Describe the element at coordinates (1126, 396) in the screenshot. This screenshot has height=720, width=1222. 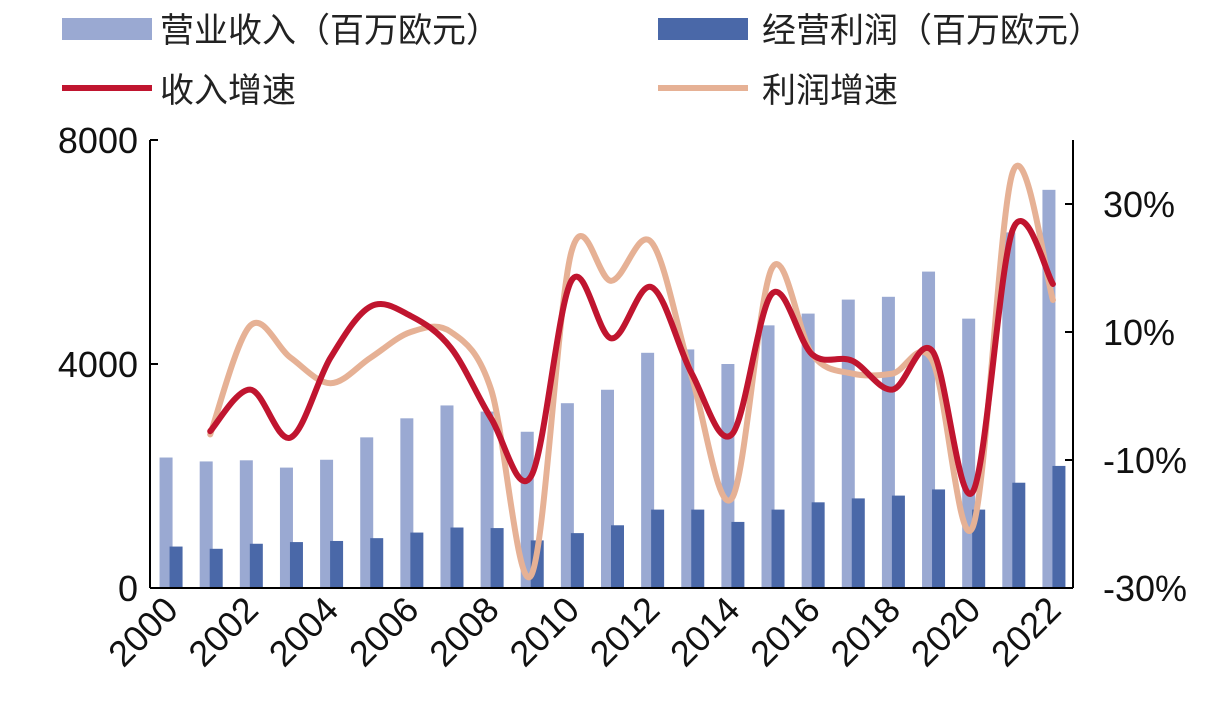
I see `right-axis-ticks: -30% -10% 10% 30%` at that location.